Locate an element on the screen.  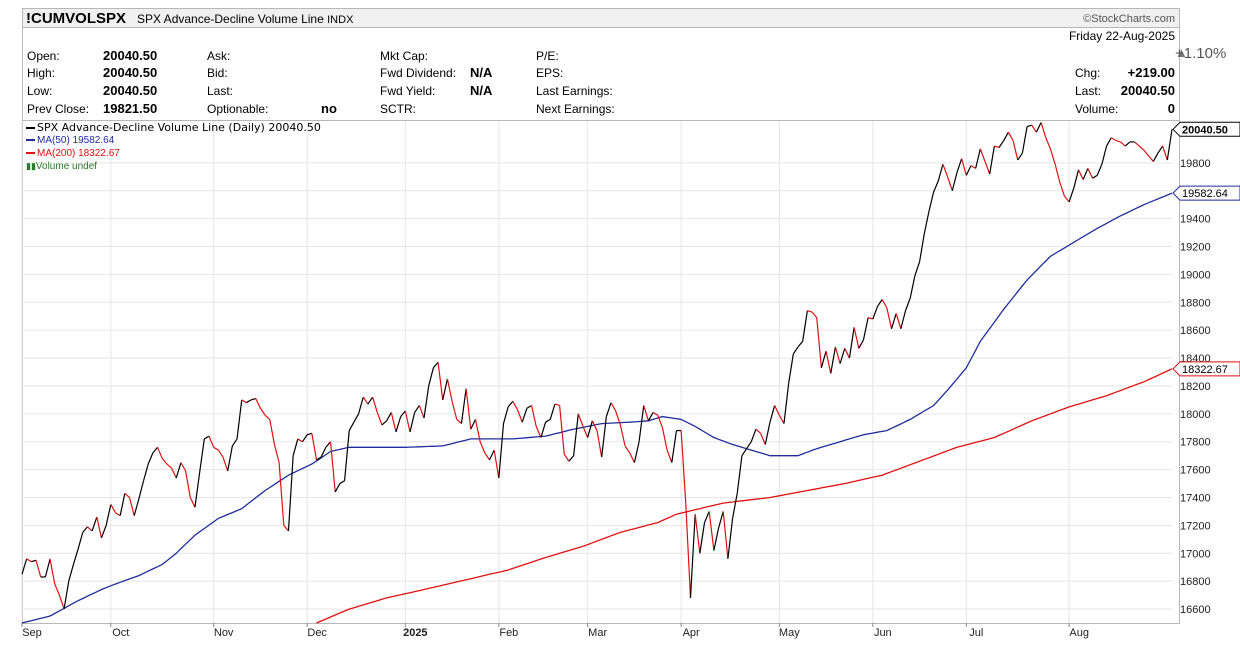
ma50-value-tag-box is located at coordinates (1206, 193).